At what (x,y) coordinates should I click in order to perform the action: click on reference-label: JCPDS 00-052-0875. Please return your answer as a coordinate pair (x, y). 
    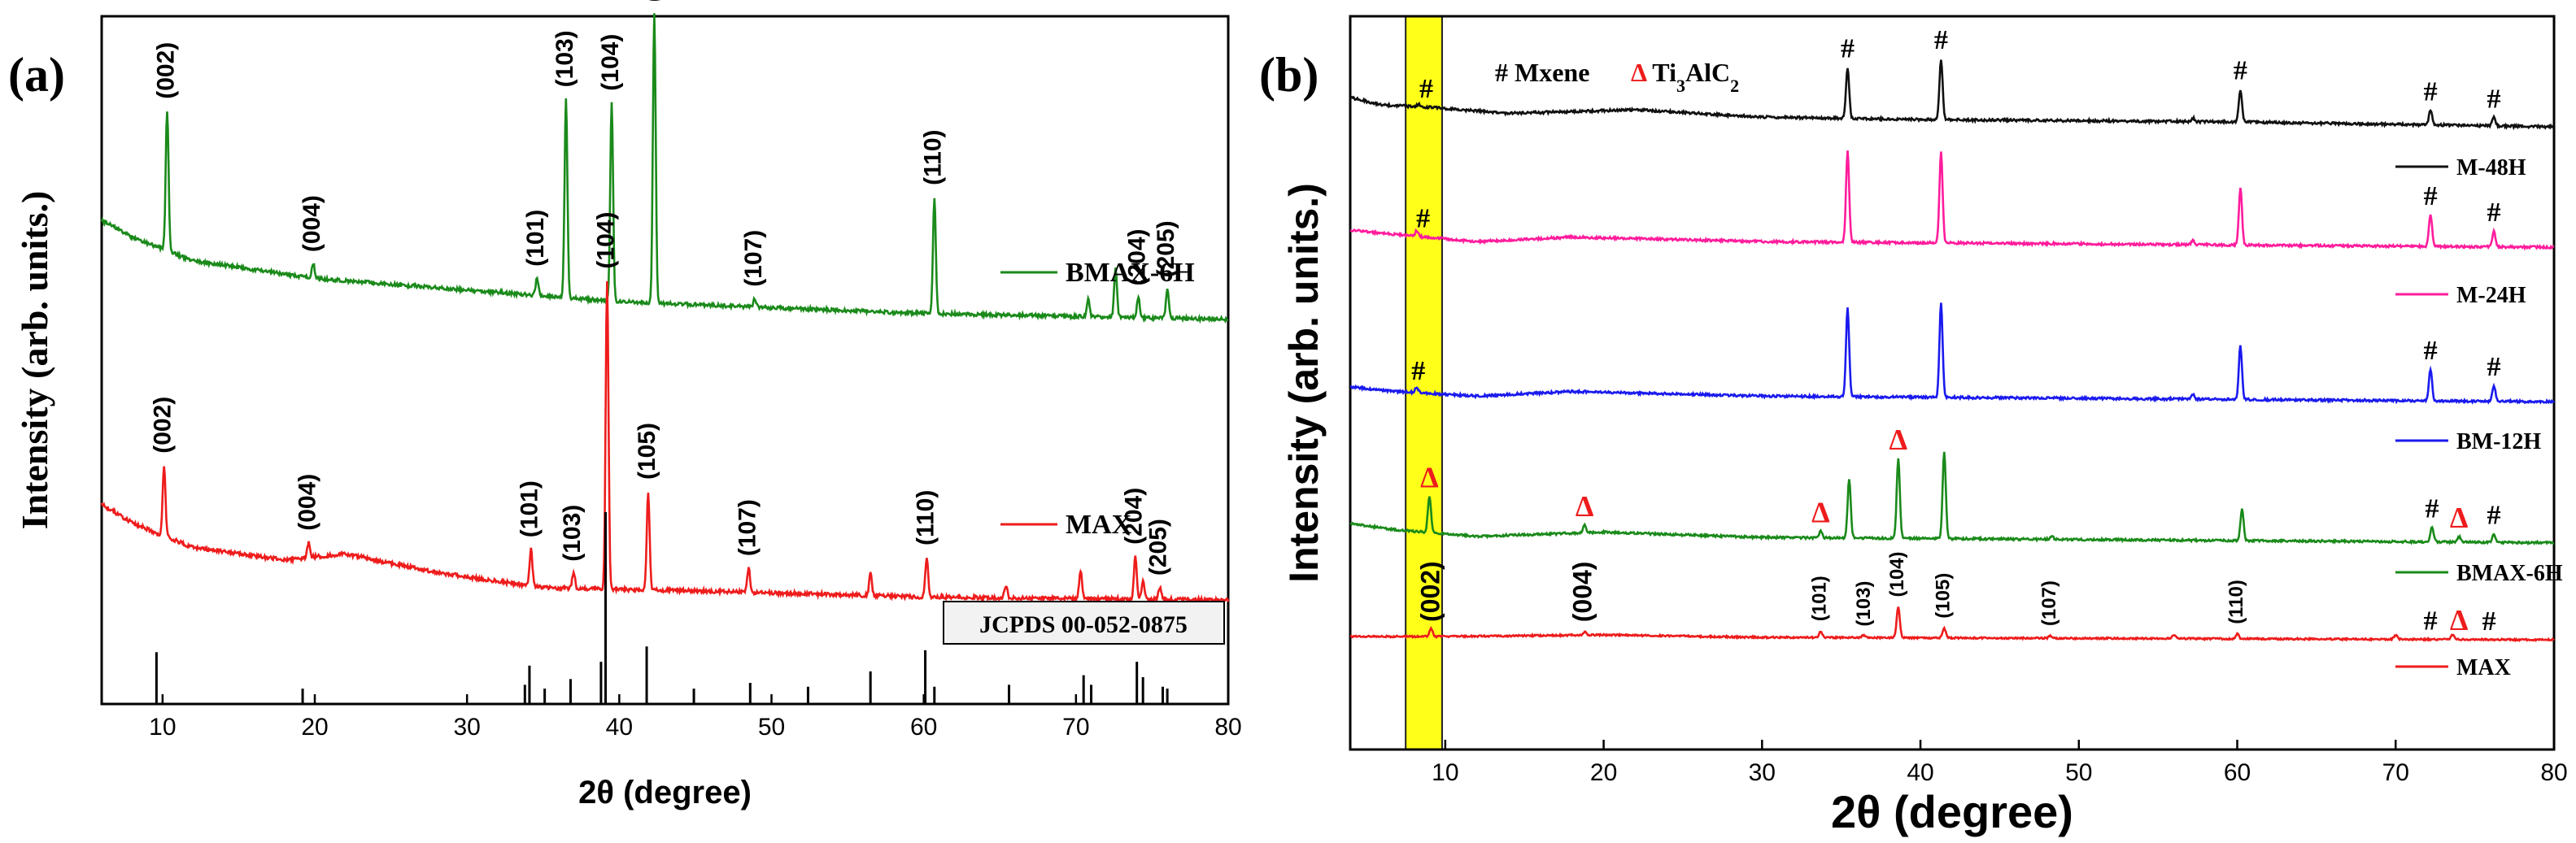
    Looking at the image, I should click on (1083, 624).